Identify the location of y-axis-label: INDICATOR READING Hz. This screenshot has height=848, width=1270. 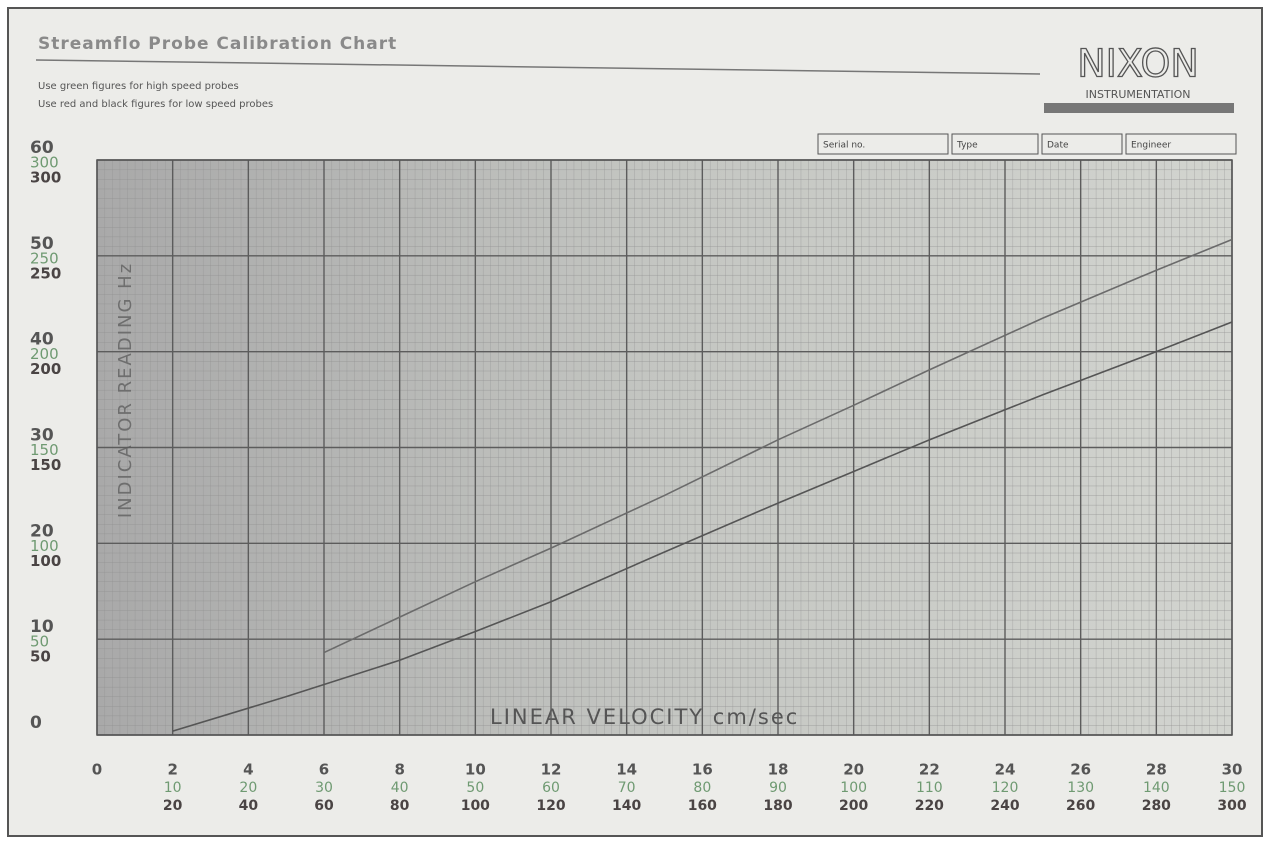
(125, 390).